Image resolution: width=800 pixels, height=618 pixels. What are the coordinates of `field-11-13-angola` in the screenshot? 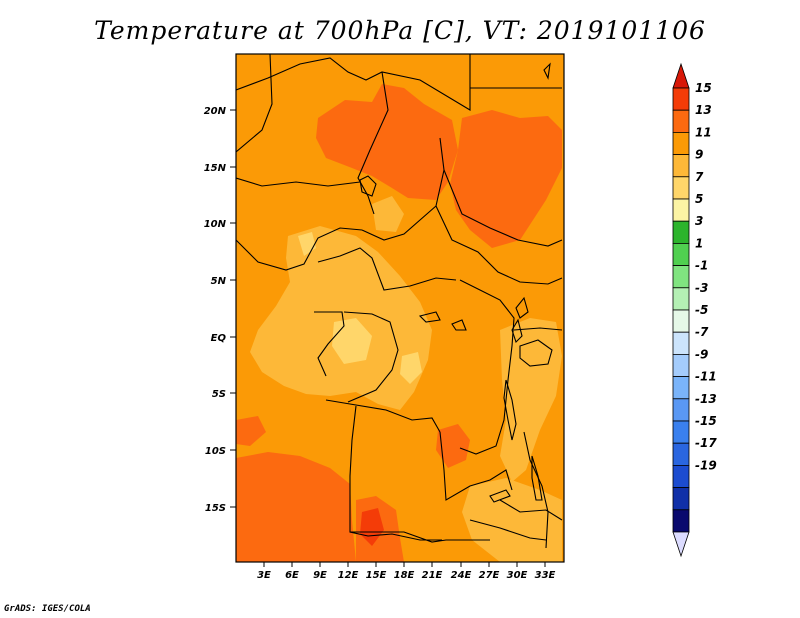 It's located at (453, 446).